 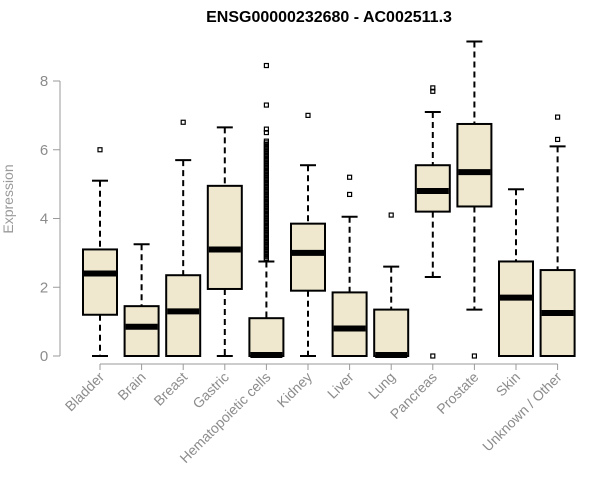 What do you see at coordinates (183, 238) in the screenshot?
I see `box-breast` at bounding box center [183, 238].